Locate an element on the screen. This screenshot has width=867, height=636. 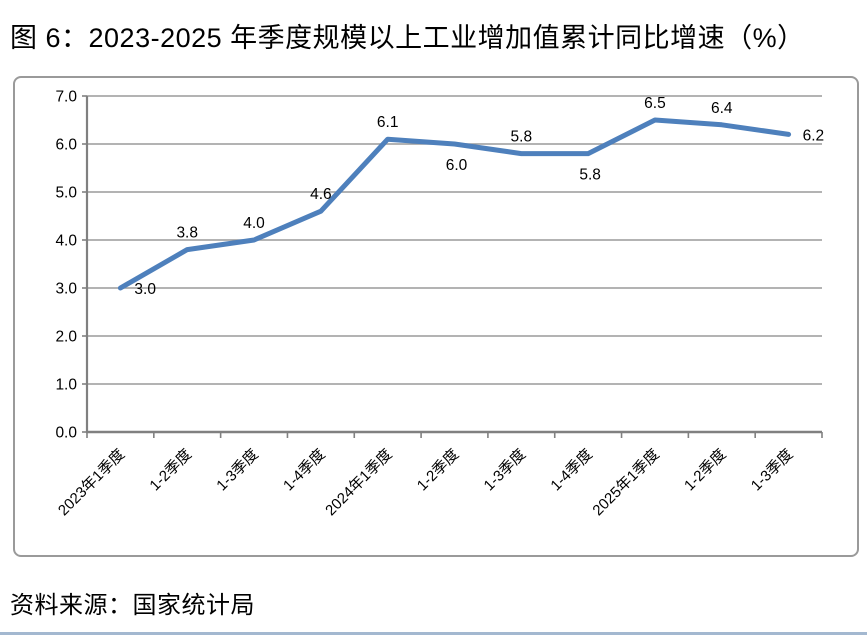
svg-text: 6.1 is located at coordinates (388, 122).